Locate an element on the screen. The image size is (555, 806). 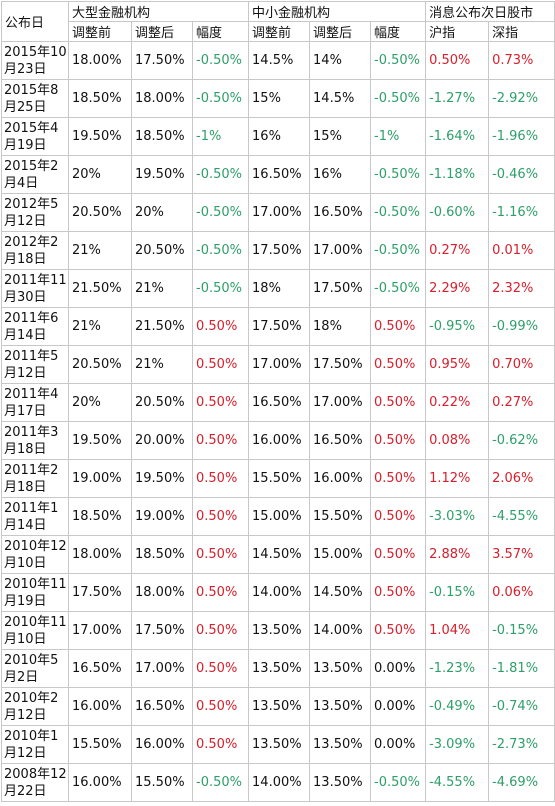
cell-shenzhen-index: -1.81% is located at coordinates (521, 668).